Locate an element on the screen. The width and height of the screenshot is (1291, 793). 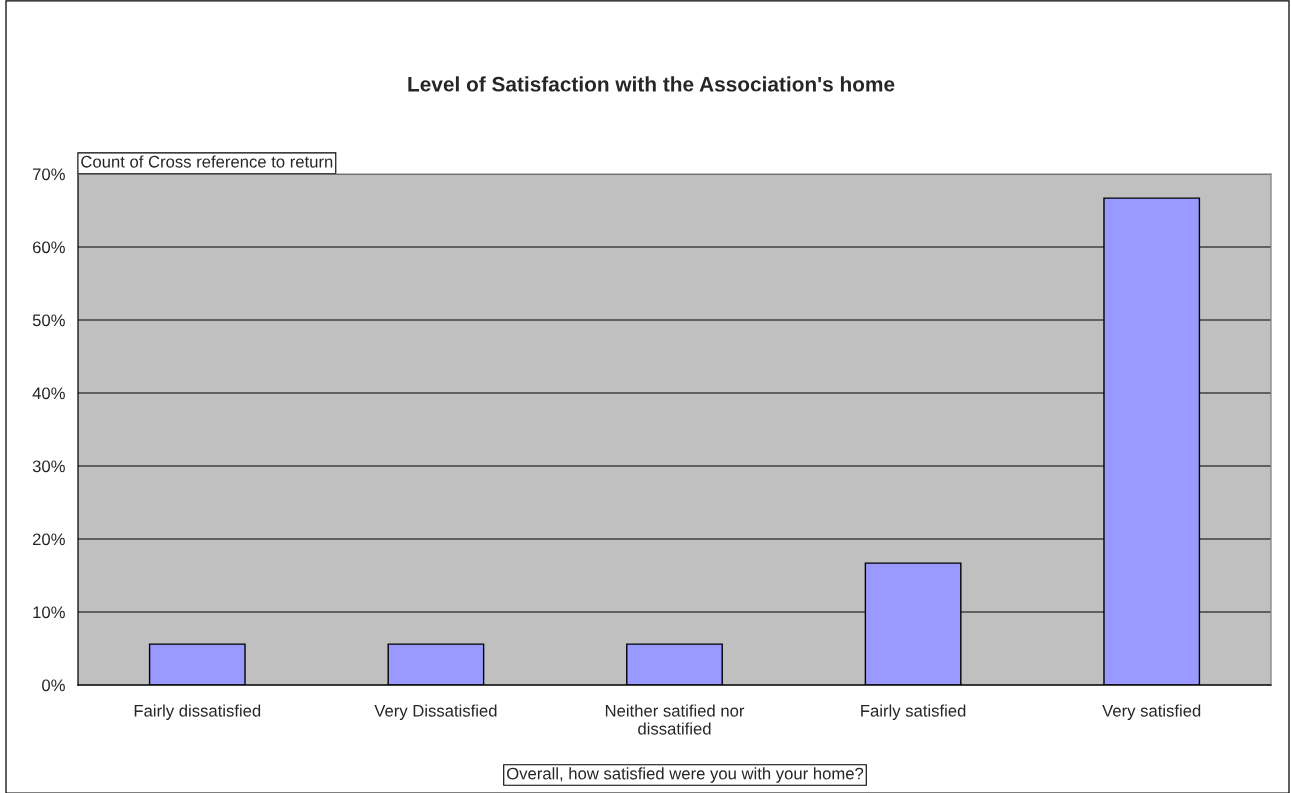
y-tick-label: 60% is located at coordinates (48, 247).